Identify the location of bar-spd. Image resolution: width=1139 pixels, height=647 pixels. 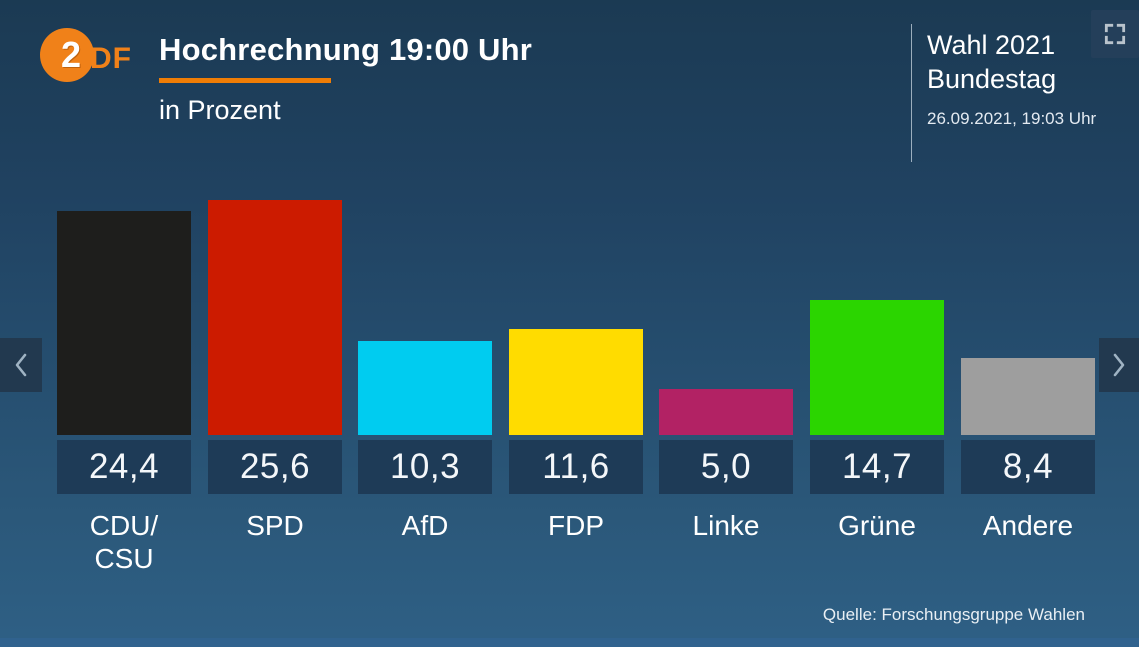
(275, 317).